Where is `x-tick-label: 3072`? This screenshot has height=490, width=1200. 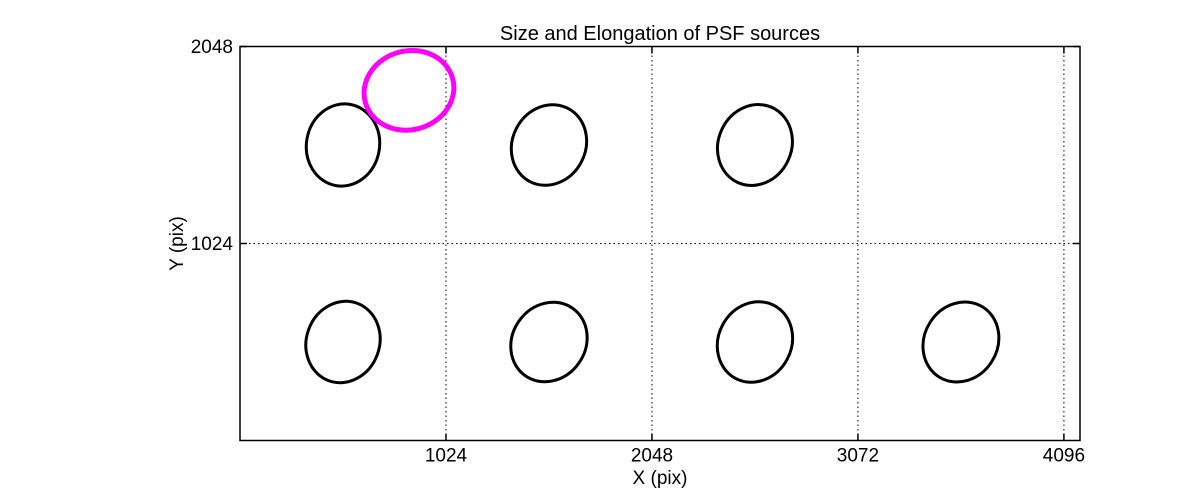 x-tick-label: 3072 is located at coordinates (858, 456).